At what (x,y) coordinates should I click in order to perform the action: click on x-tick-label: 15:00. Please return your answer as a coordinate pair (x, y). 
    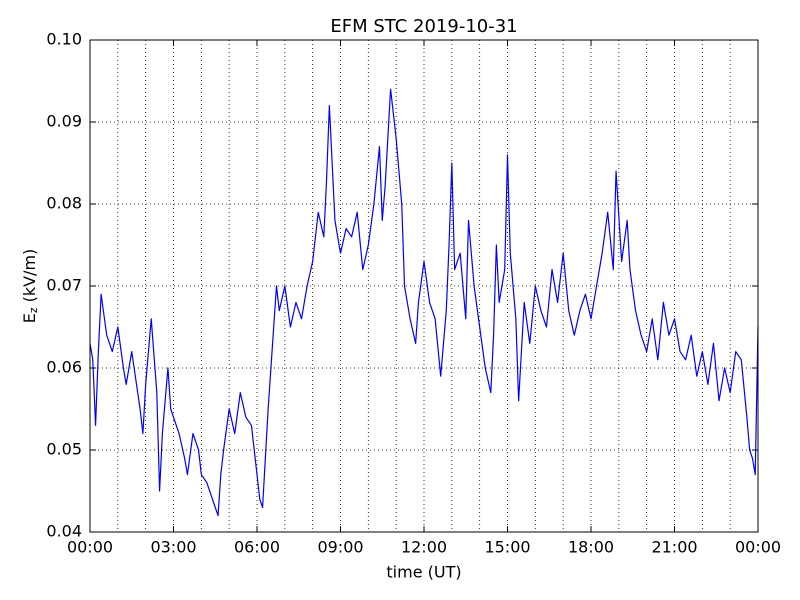
    Looking at the image, I should click on (507, 547).